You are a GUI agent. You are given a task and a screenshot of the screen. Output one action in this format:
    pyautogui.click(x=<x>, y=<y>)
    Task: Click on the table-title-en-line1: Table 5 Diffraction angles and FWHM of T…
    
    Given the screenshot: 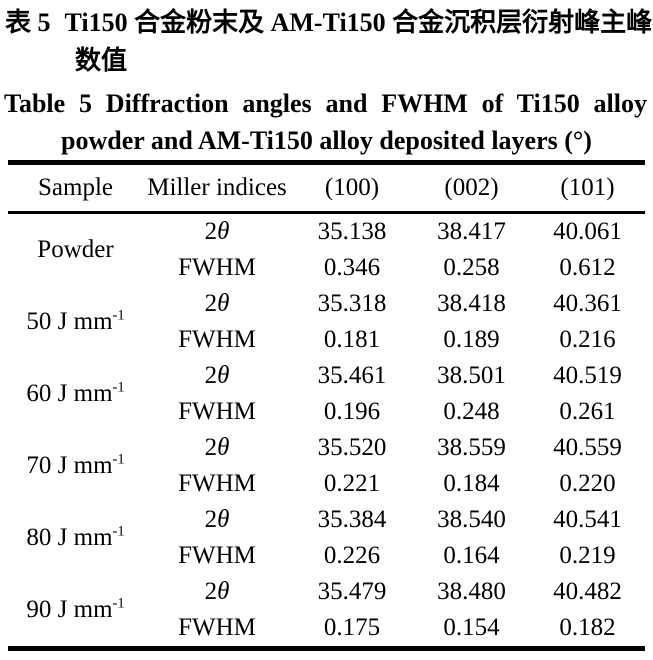 What is the action you would take?
    pyautogui.click(x=326, y=103)
    